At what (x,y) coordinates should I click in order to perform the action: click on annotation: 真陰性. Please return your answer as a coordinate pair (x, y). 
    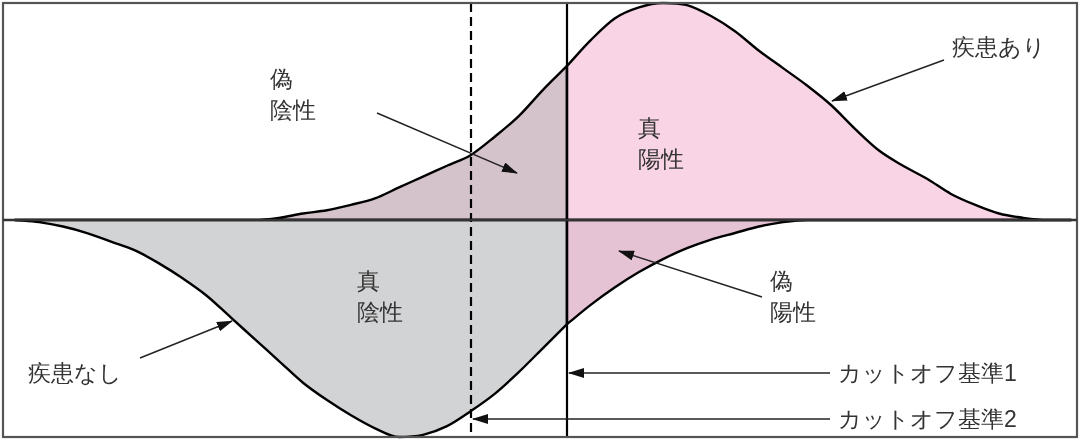
    Looking at the image, I should click on (380, 296).